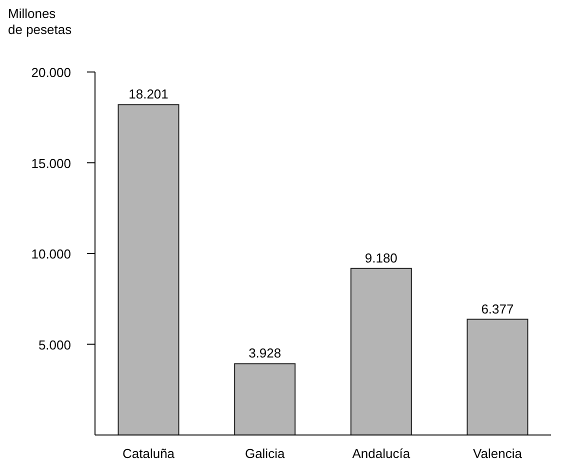 The width and height of the screenshot is (571, 468). What do you see at coordinates (497, 308) in the screenshot?
I see `data-label: 6.377` at bounding box center [497, 308].